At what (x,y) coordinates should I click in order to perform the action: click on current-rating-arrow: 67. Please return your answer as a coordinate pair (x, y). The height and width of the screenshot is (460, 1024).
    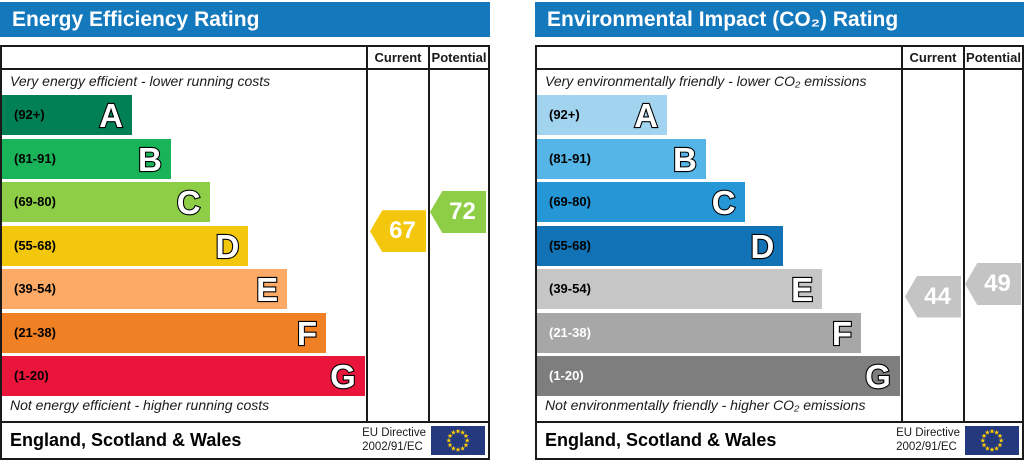
    Looking at the image, I should click on (398, 231).